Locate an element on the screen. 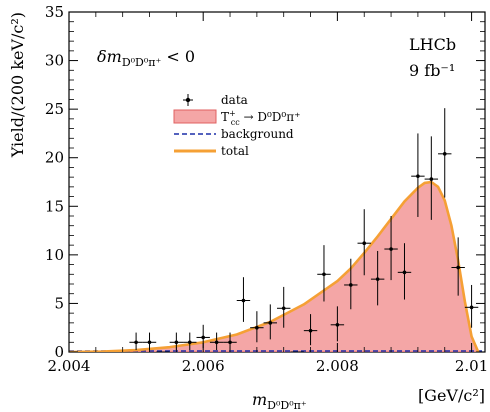 Image resolution: width=490 pixels, height=412 pixels. y-tick-label: 25 is located at coordinates (54, 109).